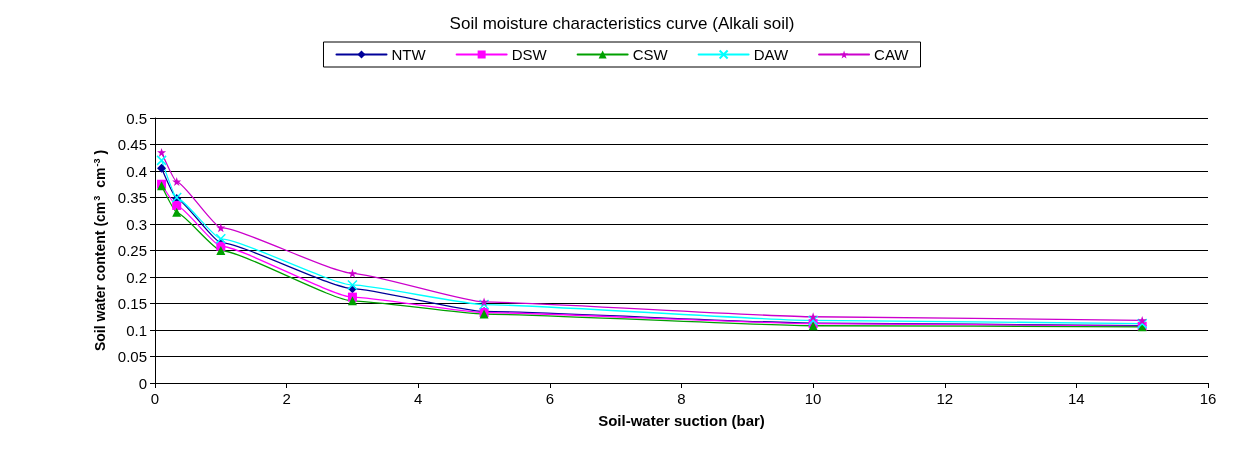 The width and height of the screenshot is (1244, 454). I want to click on y-tick-label: 0.25, so click(132, 250).